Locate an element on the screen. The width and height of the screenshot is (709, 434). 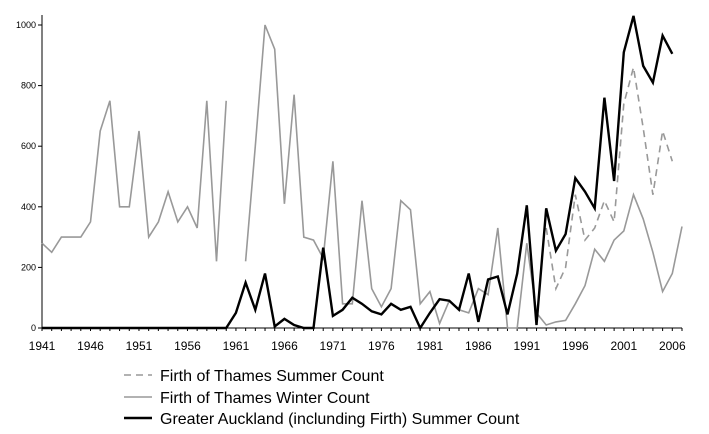
y-axis-ticks: 0 200 400 600 800 1000 is located at coordinates (29, 176).